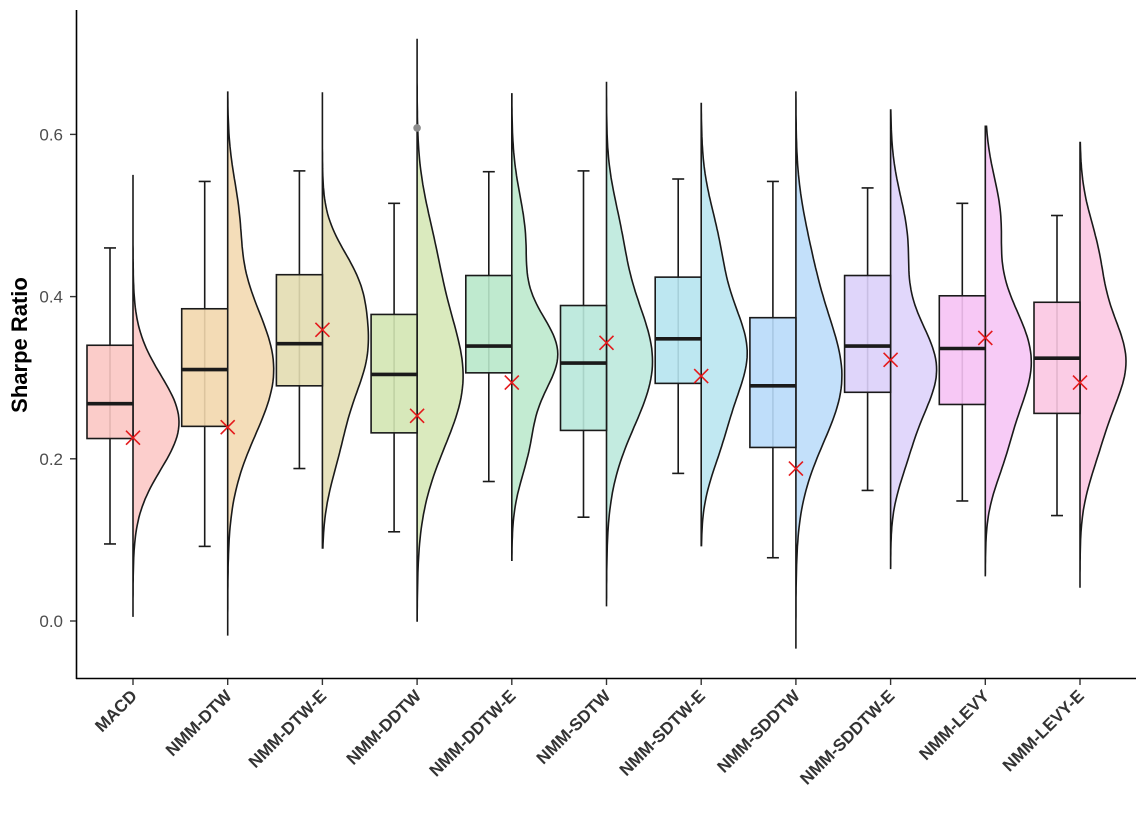  Describe the element at coordinates (51, 134) in the screenshot. I see `y-tick-label: 0.6` at that location.